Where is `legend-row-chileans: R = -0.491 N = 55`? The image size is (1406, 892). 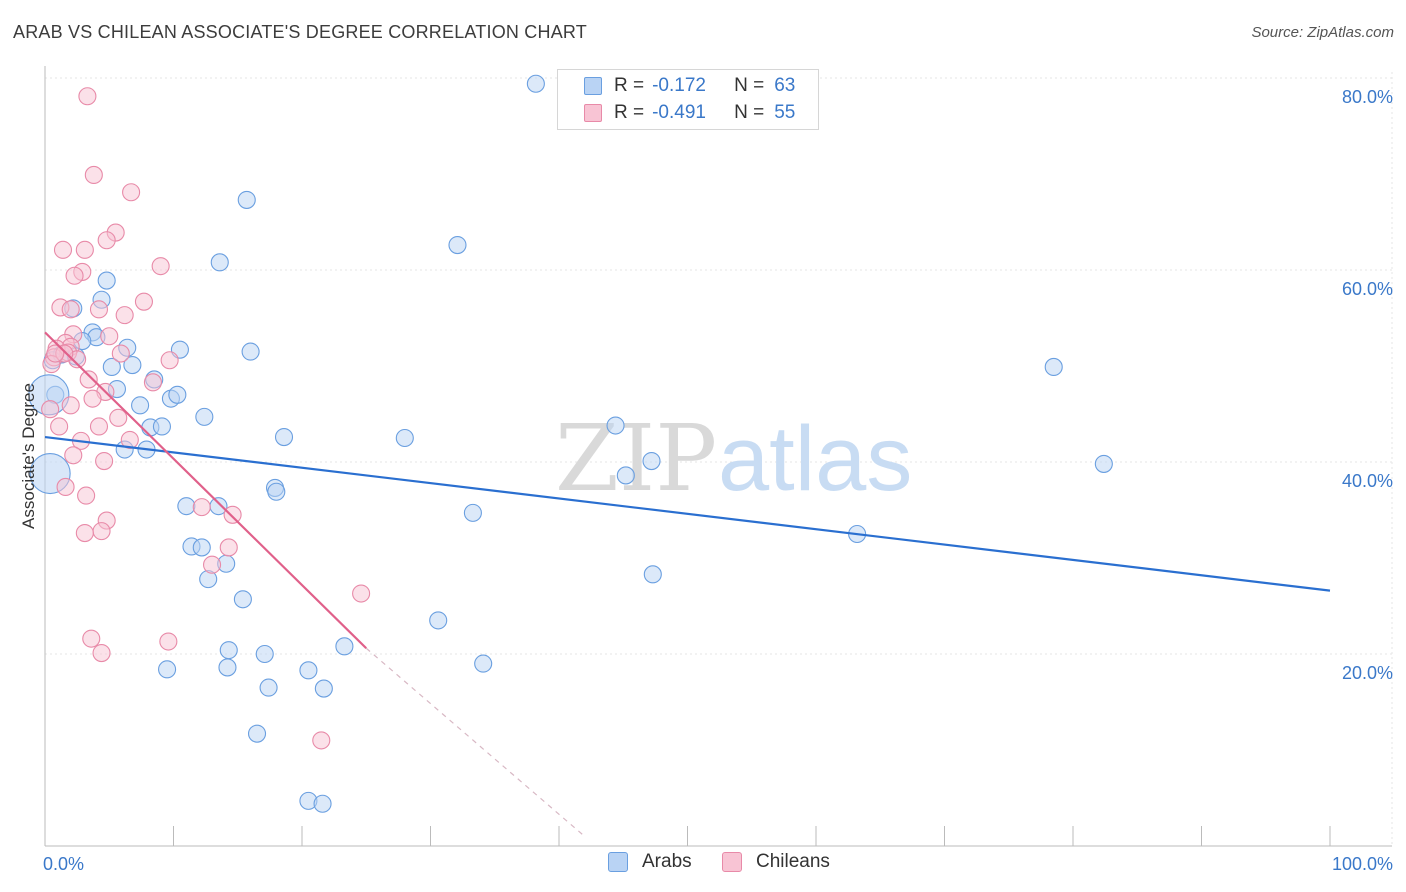
legend-row-chileans: R = -0.491 N = 55 is located at coordinates (689, 113).